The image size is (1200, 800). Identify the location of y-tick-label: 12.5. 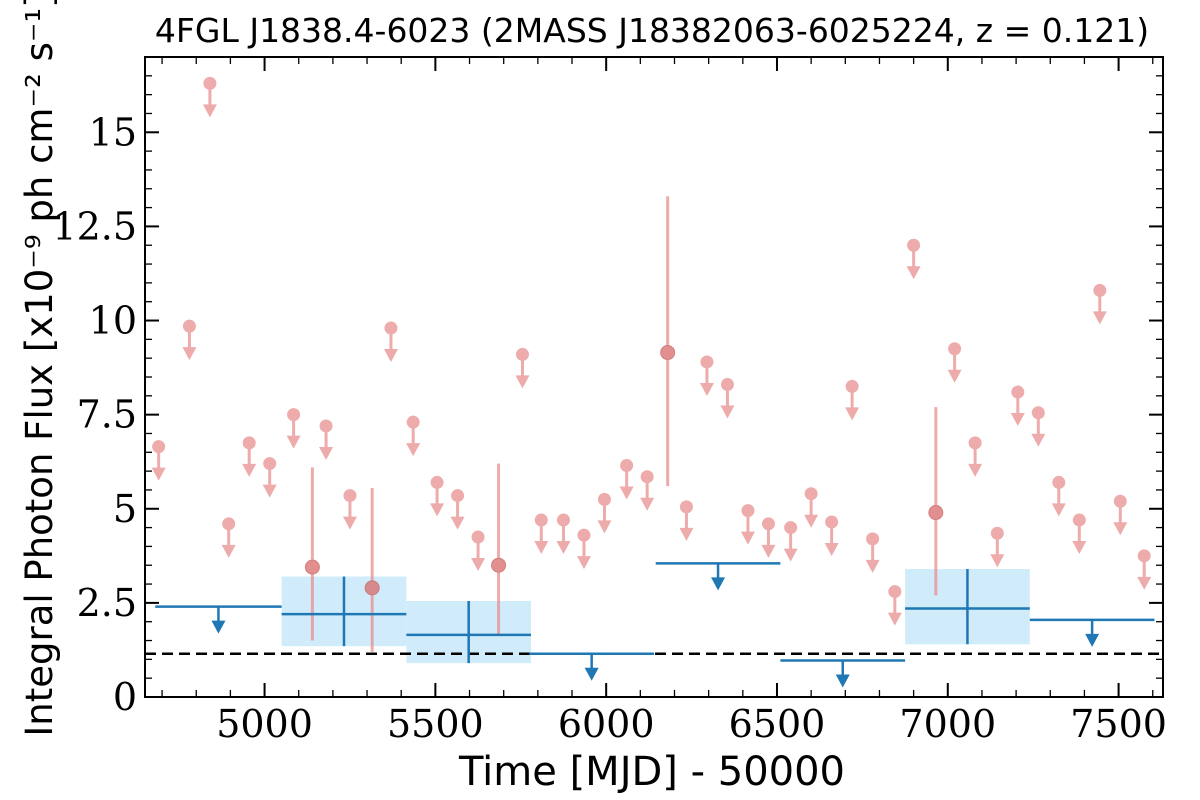
(94, 226).